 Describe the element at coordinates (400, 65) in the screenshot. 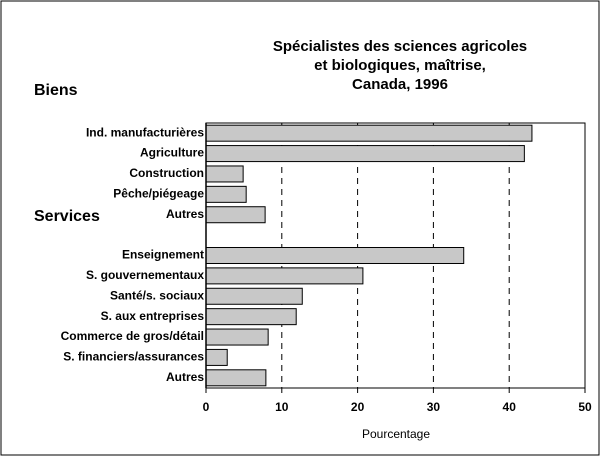

I see `chart-title: et biologiques, maîtrise,` at that location.